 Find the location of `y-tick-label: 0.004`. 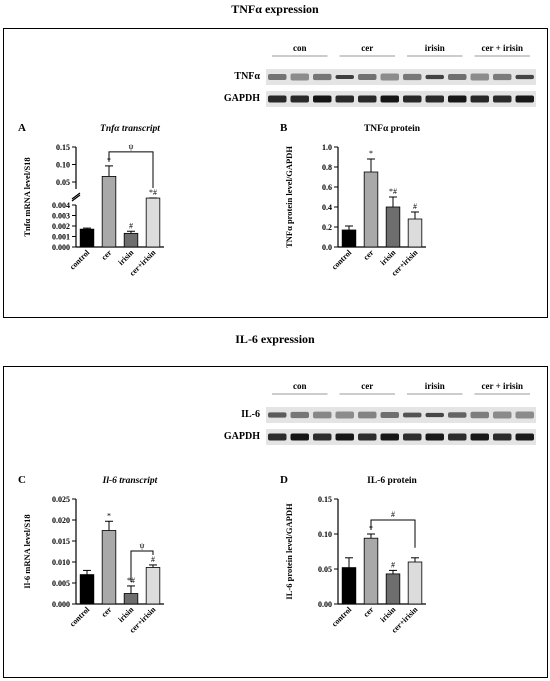

y-tick-label: 0.004 is located at coordinates (61, 205).